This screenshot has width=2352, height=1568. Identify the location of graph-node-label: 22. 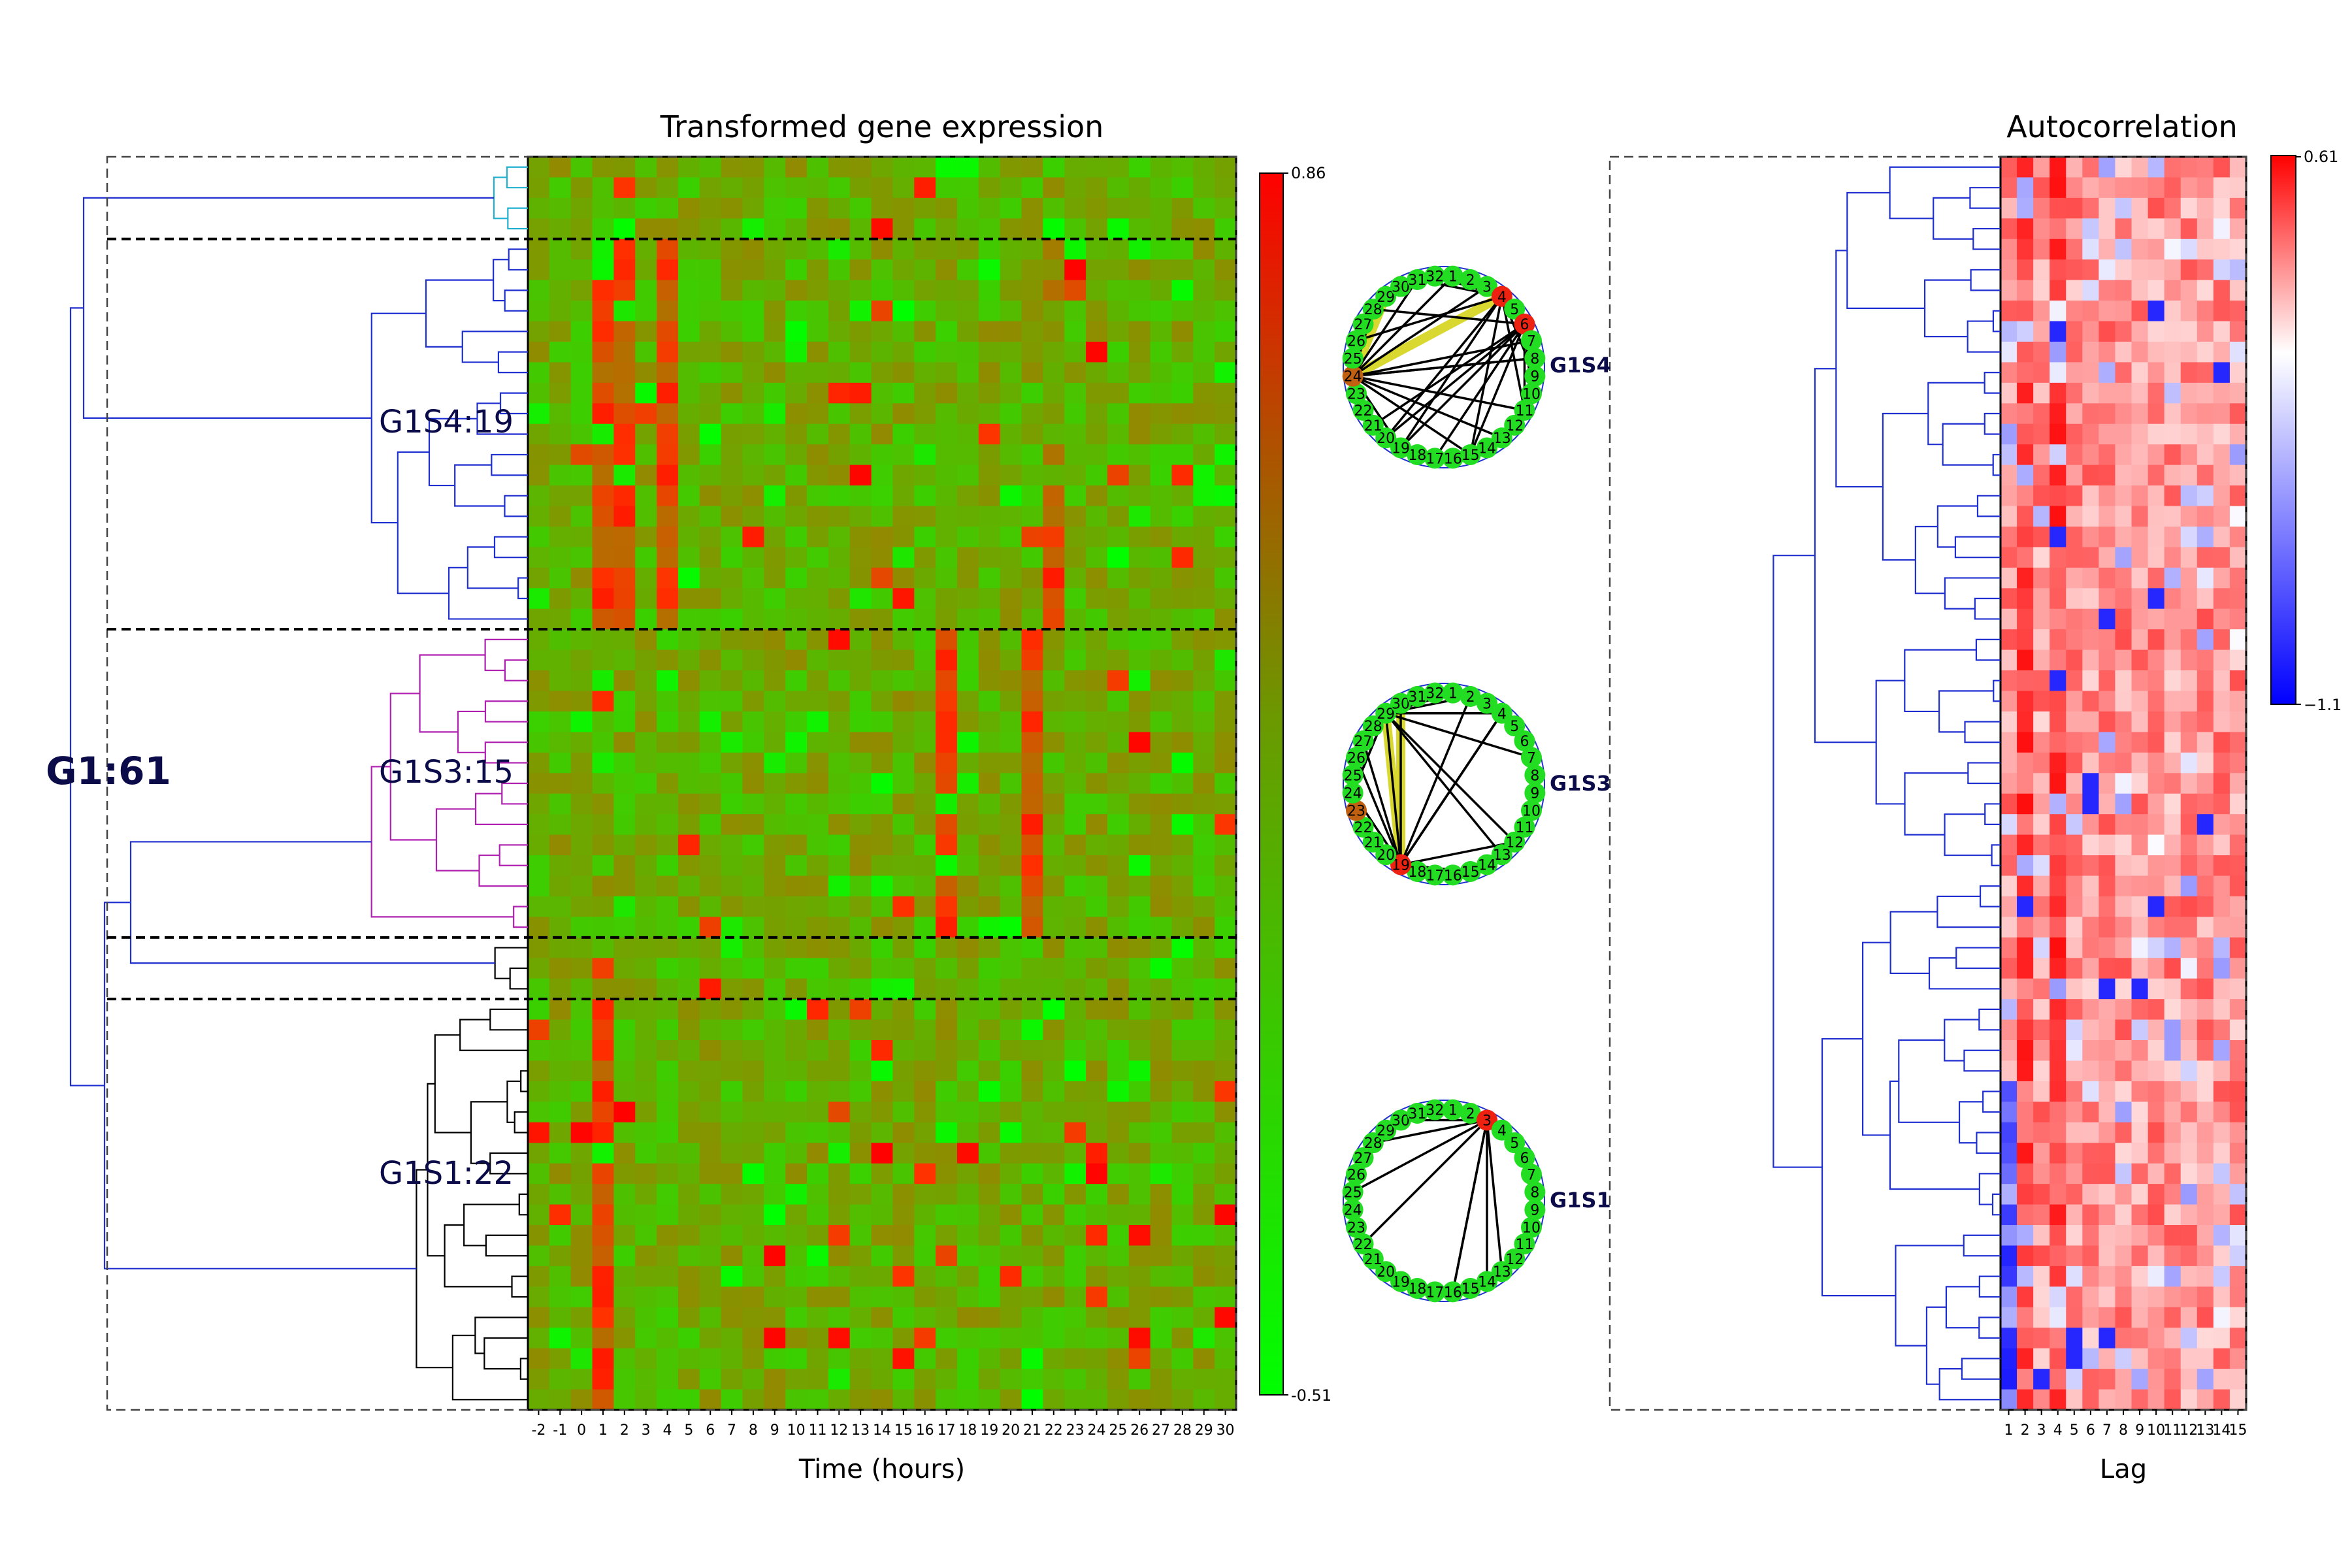
(1363, 411).